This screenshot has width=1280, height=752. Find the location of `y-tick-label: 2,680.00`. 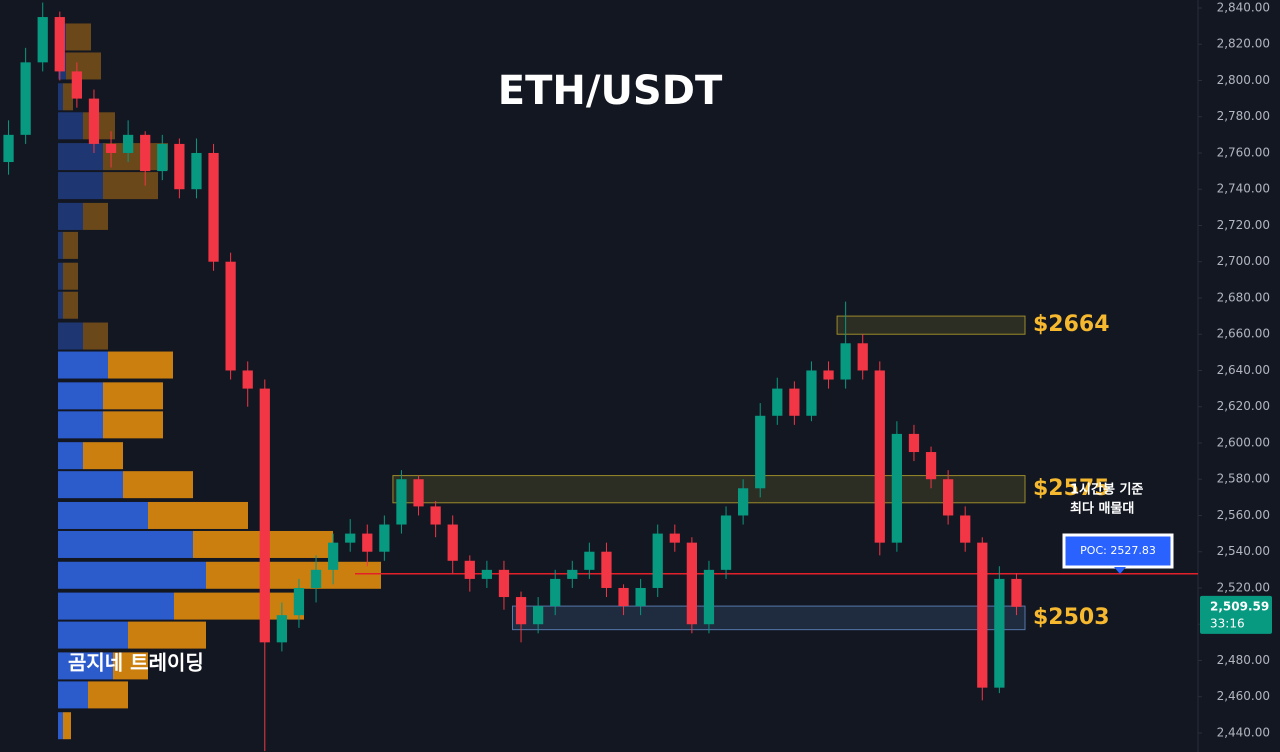

y-tick-label: 2,680.00 is located at coordinates (1243, 297).